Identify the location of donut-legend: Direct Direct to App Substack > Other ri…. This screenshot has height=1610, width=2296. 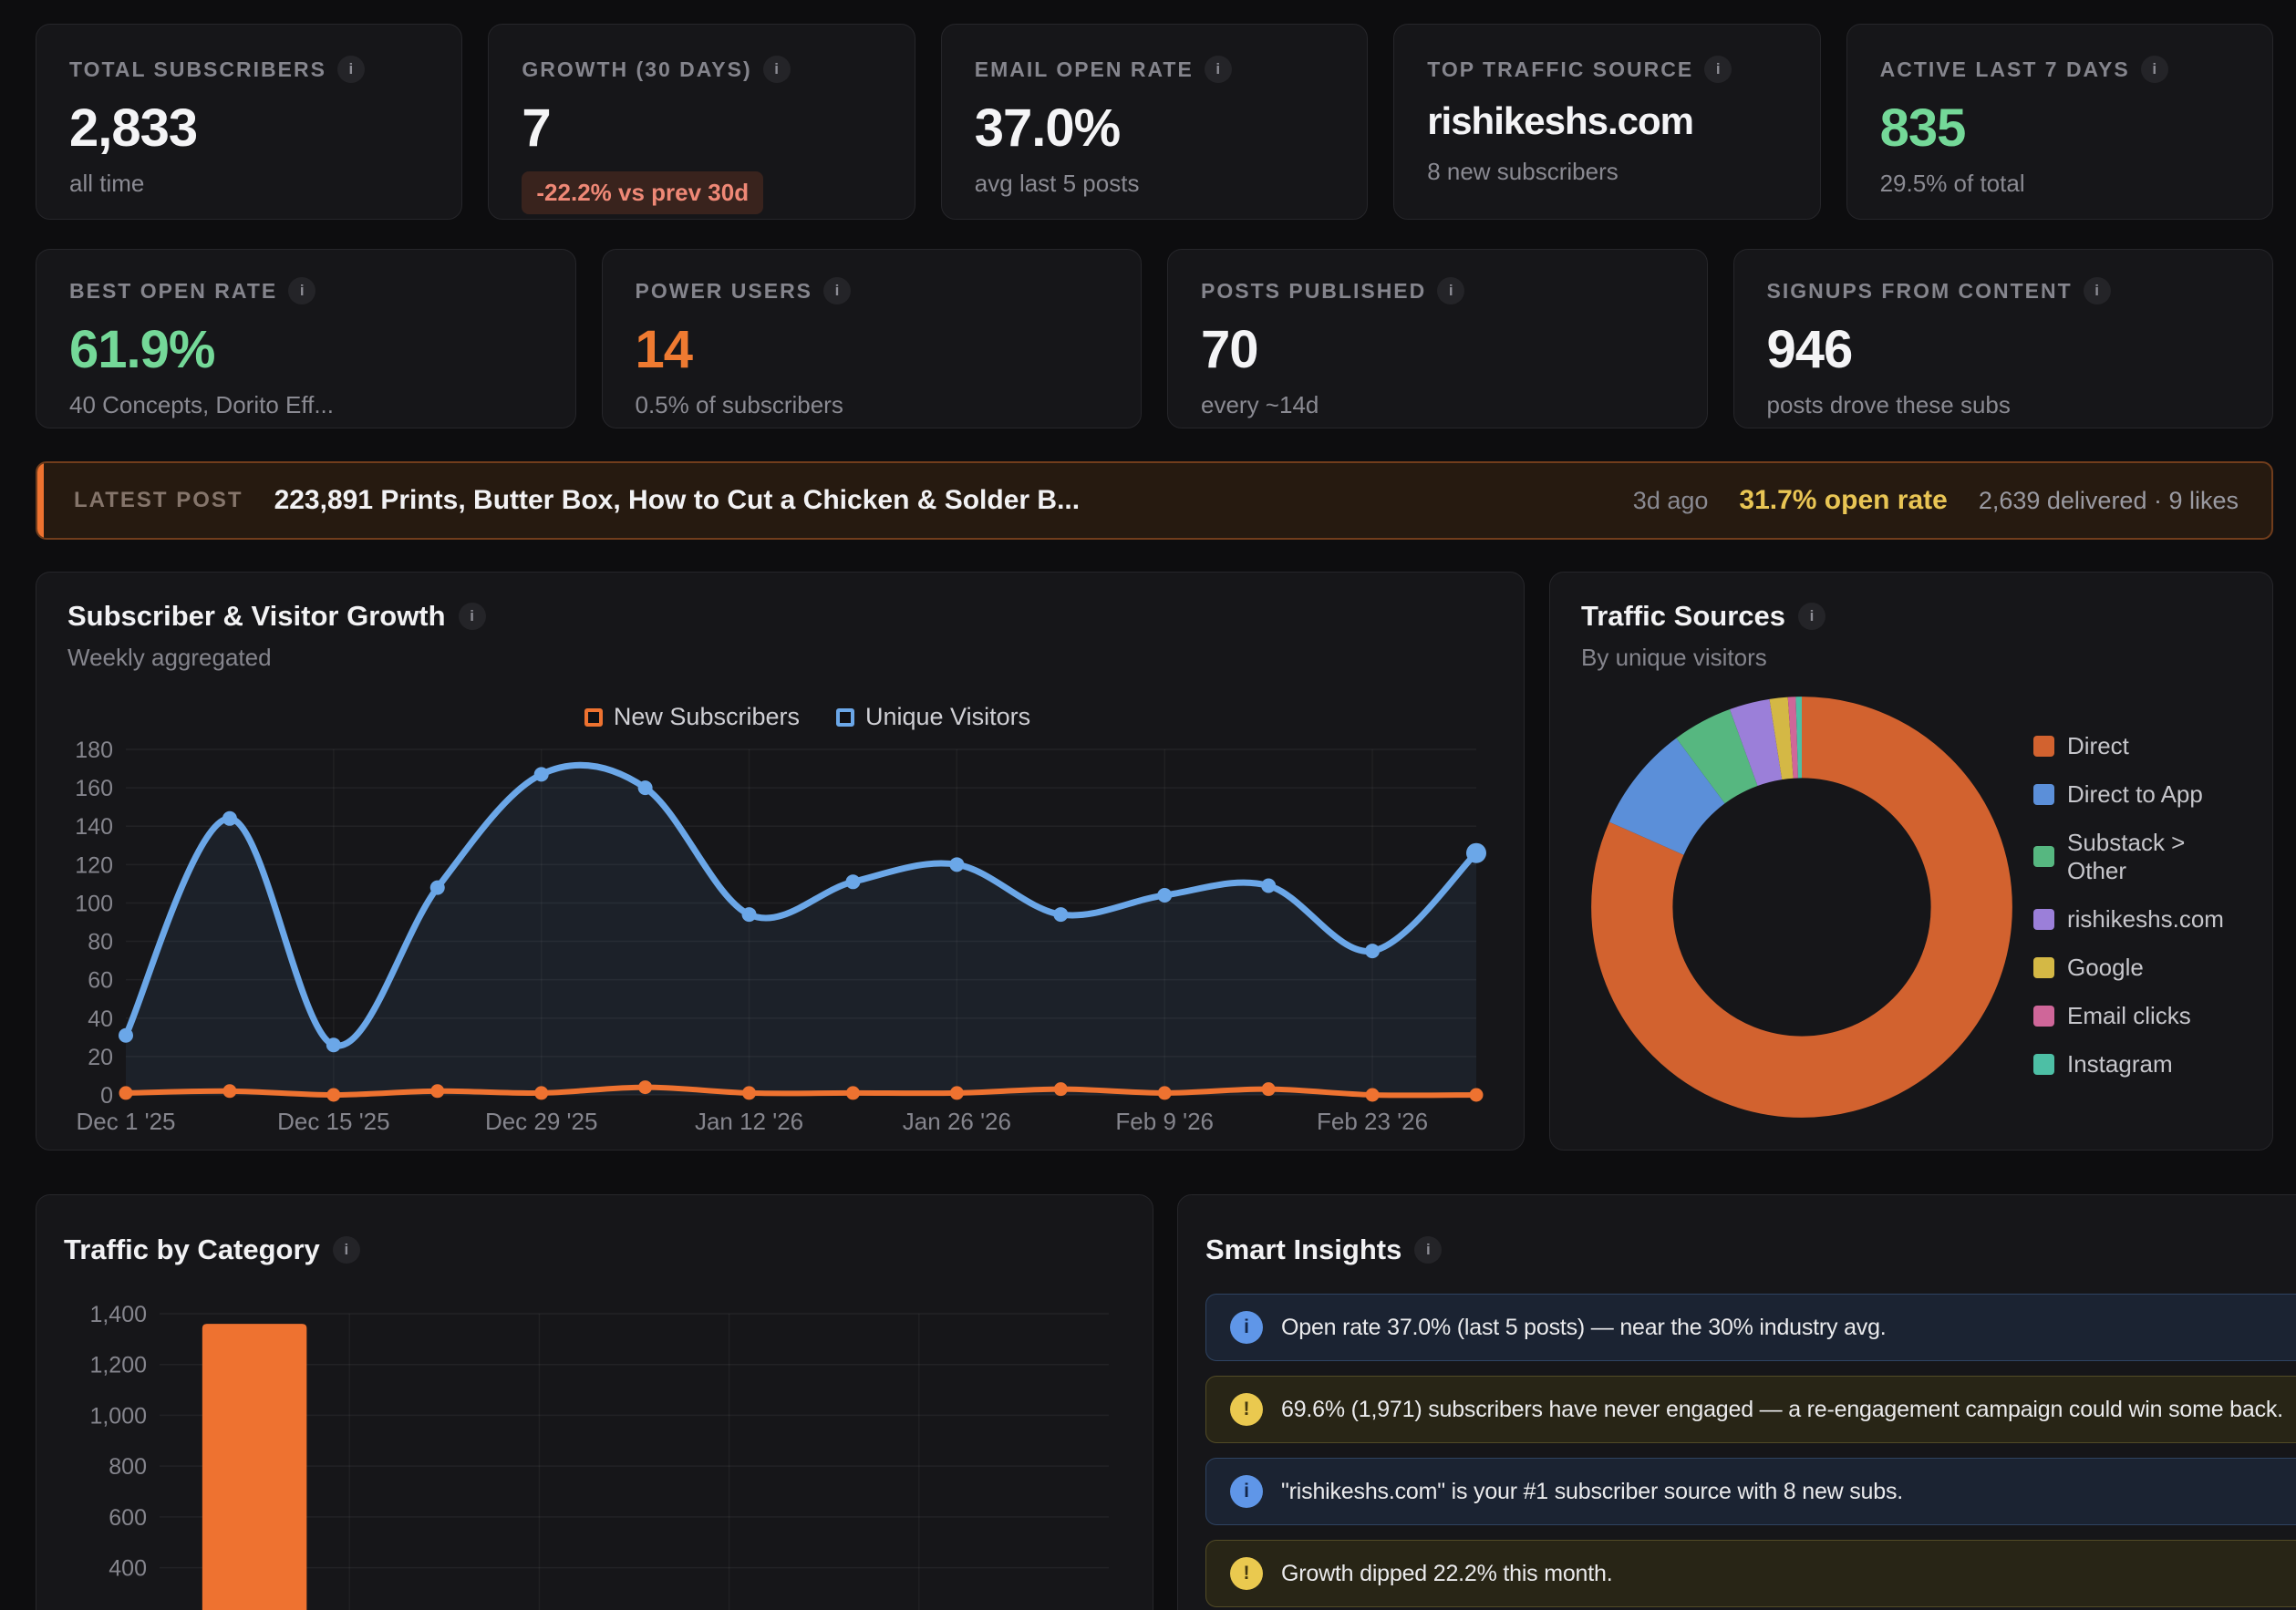
(2137, 905).